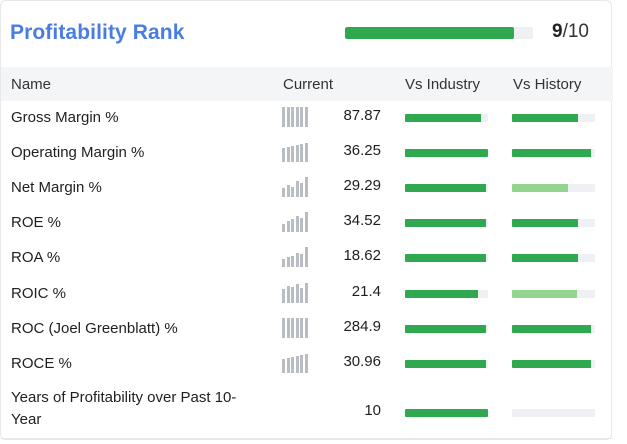 The height and width of the screenshot is (444, 627). I want to click on current-value: 21.4, so click(366, 291).